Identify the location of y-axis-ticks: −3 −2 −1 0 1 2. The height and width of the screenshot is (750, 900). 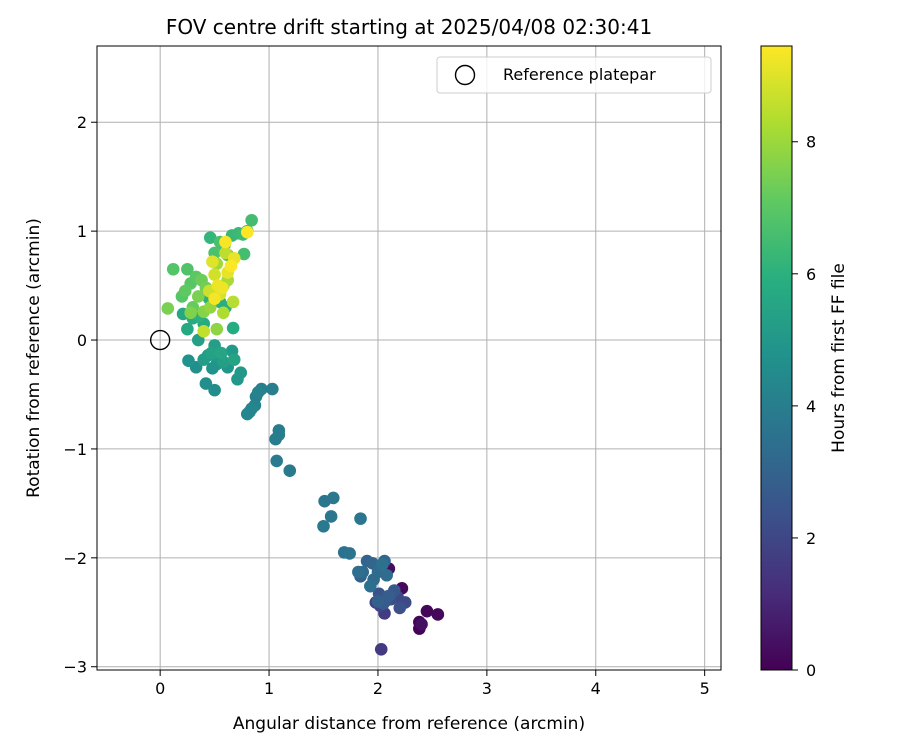
(80, 395).